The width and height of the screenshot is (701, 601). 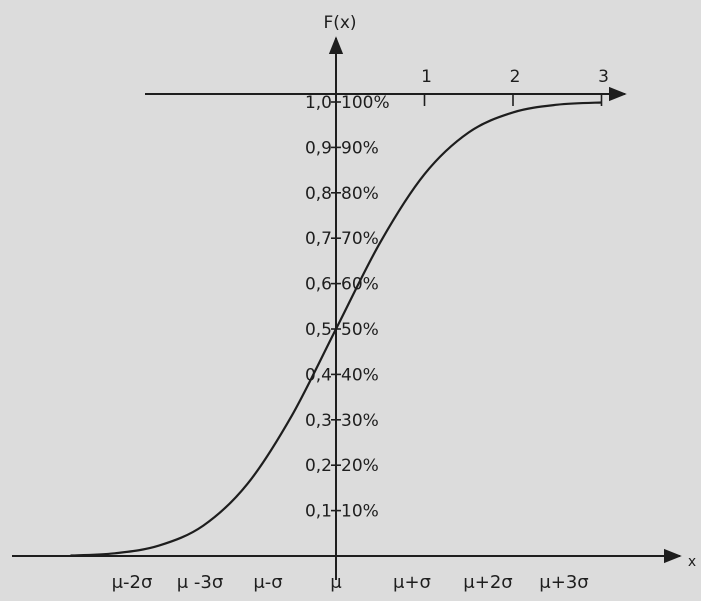 What do you see at coordinates (318, 285) in the screenshot?
I see `y-tick-label: 0,6` at bounding box center [318, 285].